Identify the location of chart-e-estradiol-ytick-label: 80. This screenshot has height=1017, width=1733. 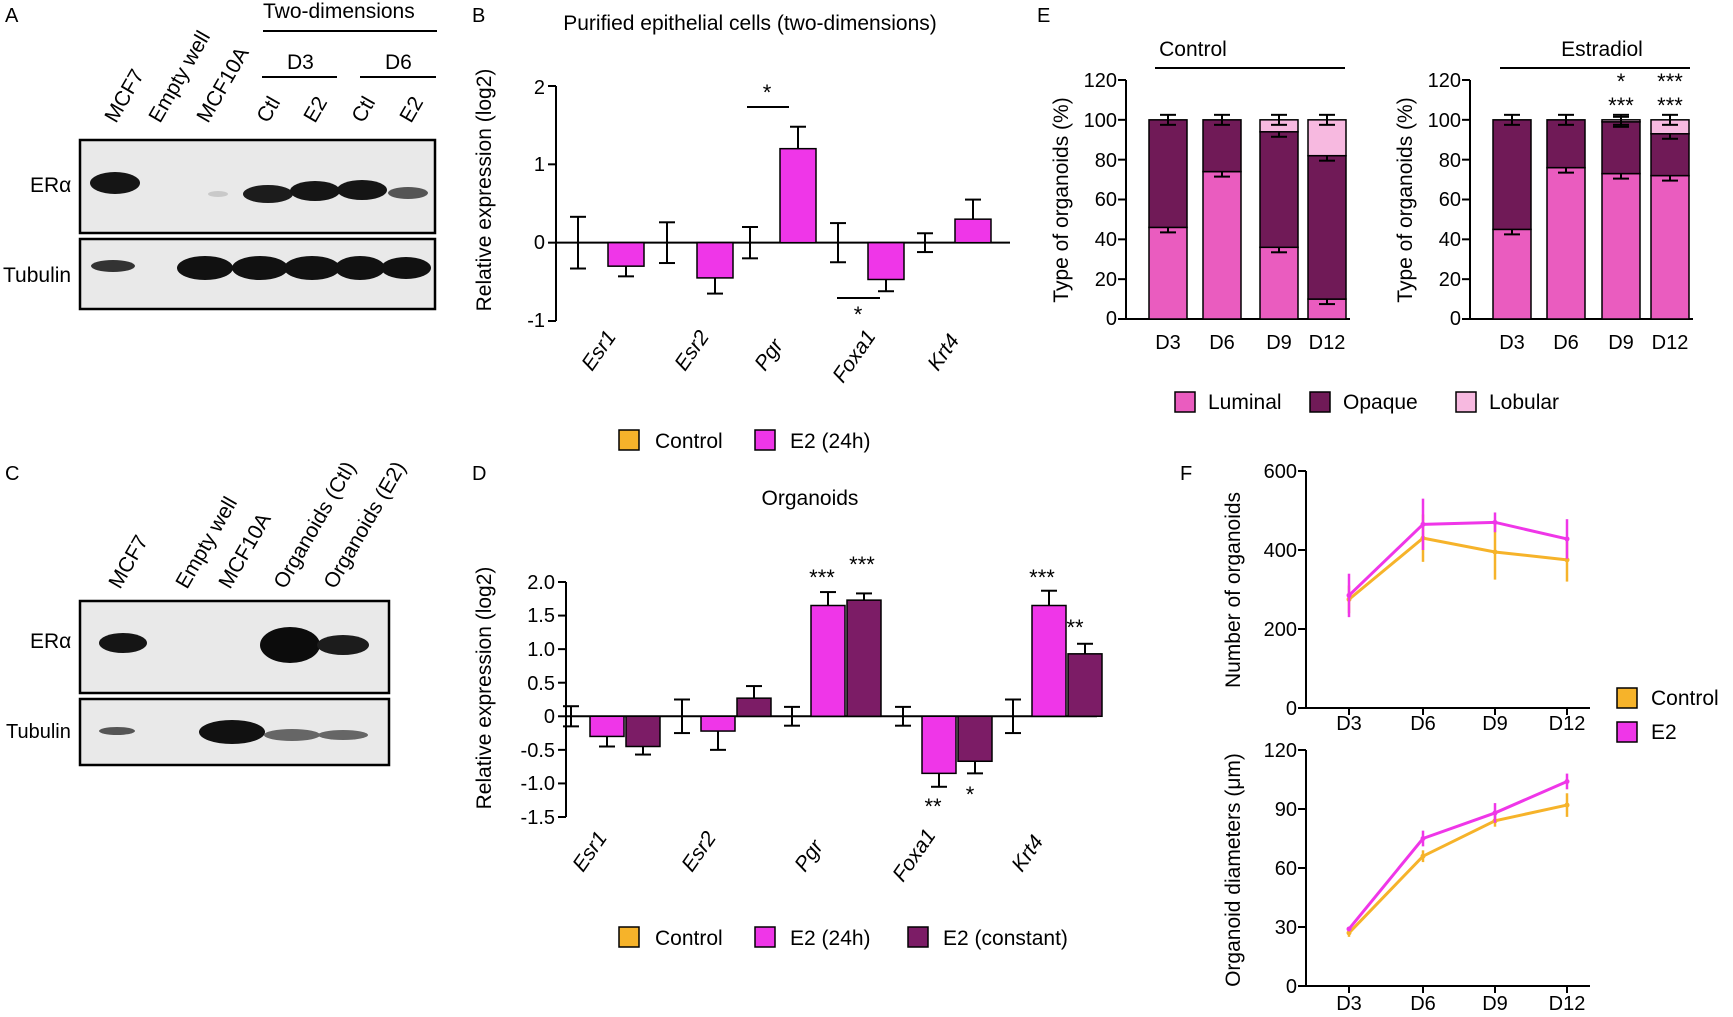
(1450, 161).